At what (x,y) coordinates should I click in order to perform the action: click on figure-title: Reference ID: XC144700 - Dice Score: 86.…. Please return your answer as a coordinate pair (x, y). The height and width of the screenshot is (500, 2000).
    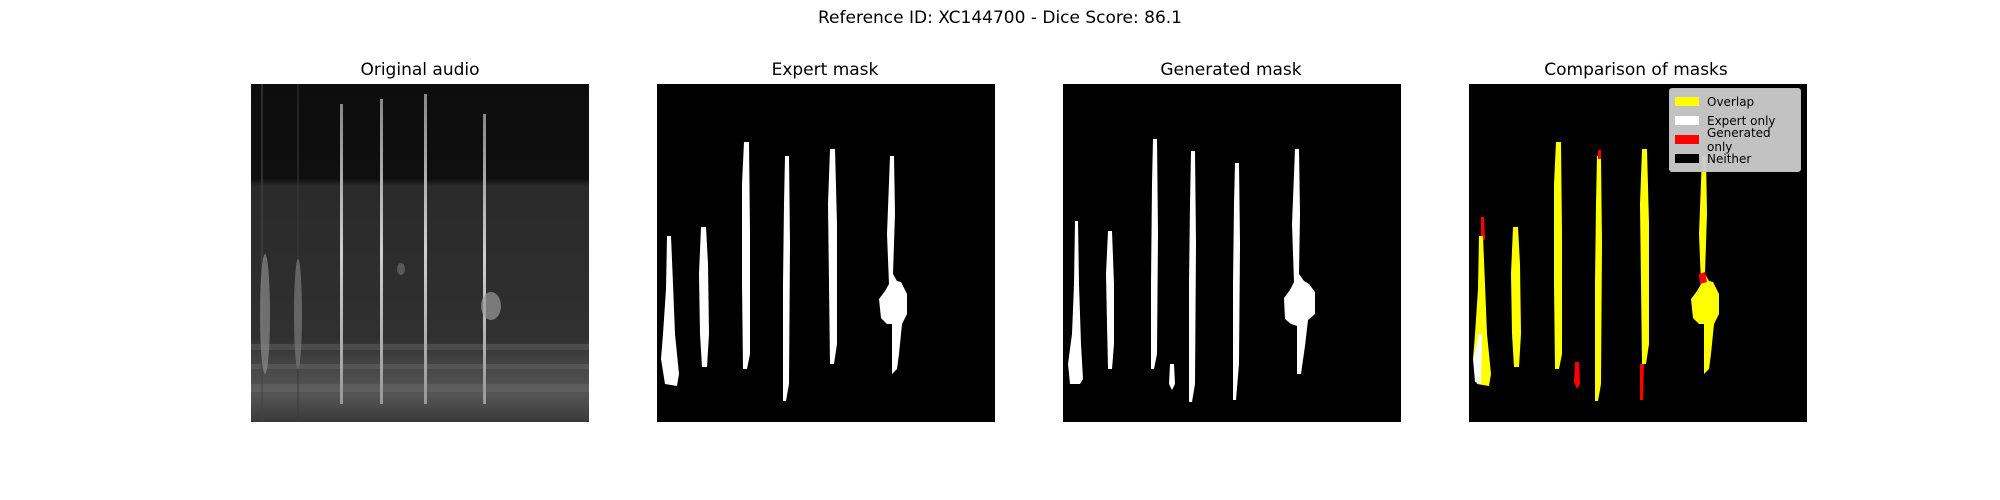
    Looking at the image, I should click on (1000, 18).